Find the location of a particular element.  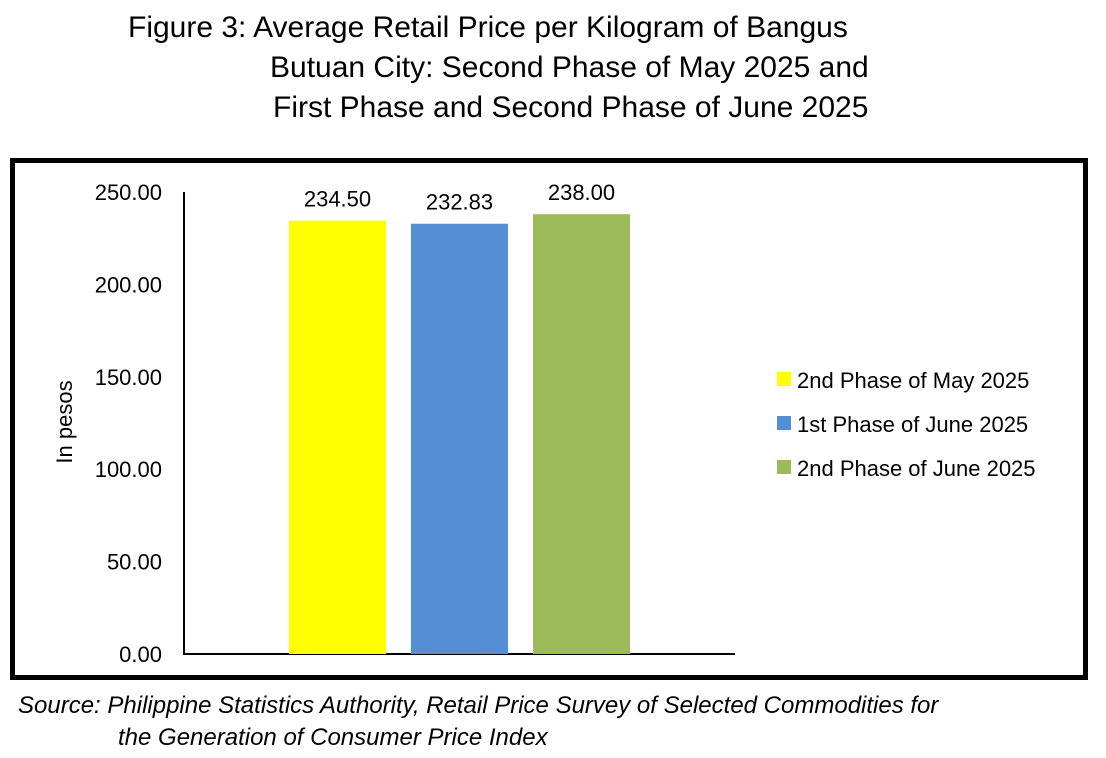

y-tick-label: 50.00 is located at coordinates (134, 562).